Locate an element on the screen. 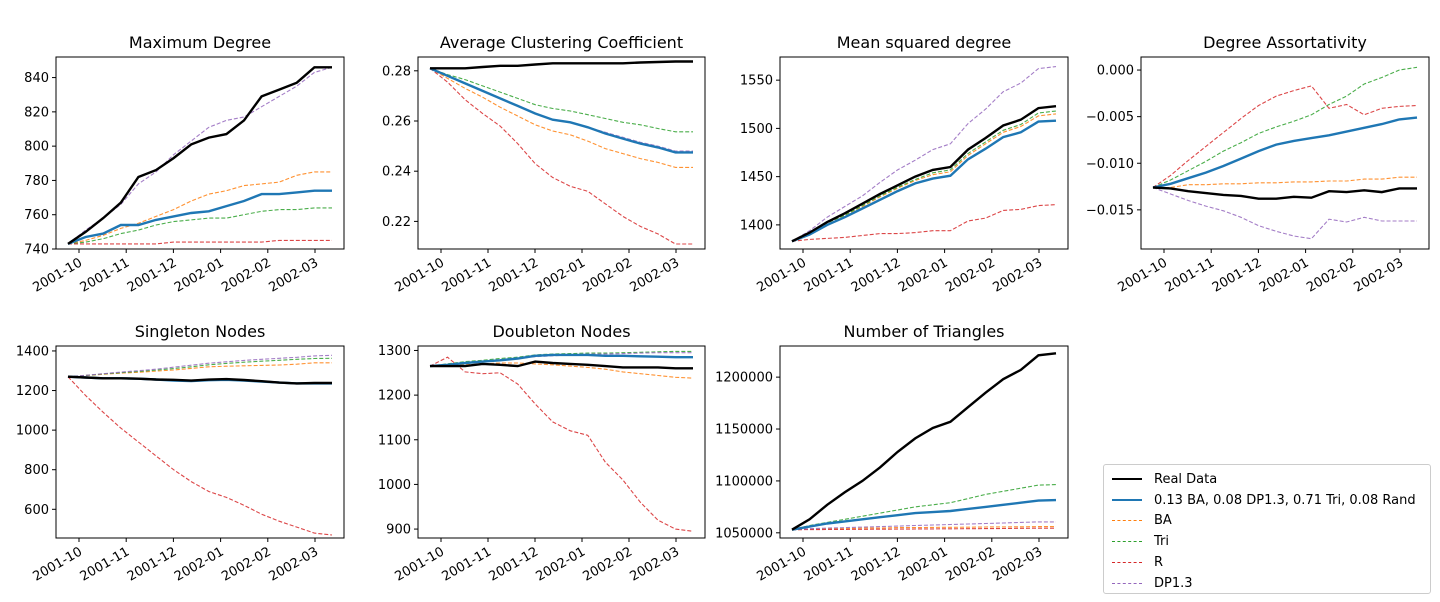 The image size is (1440, 602). y-tick-label: 1200 is located at coordinates (32, 391).